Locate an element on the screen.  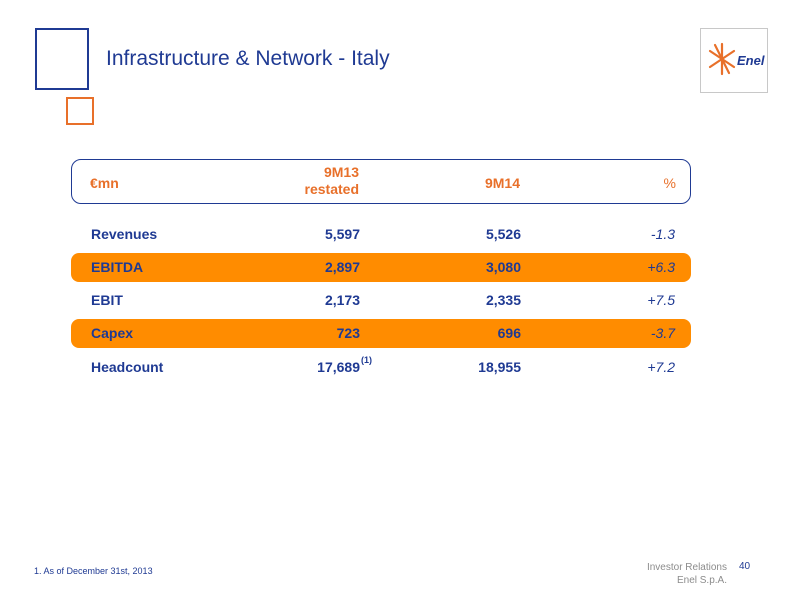
row-value-pct: +7.5 is located at coordinates (661, 300).